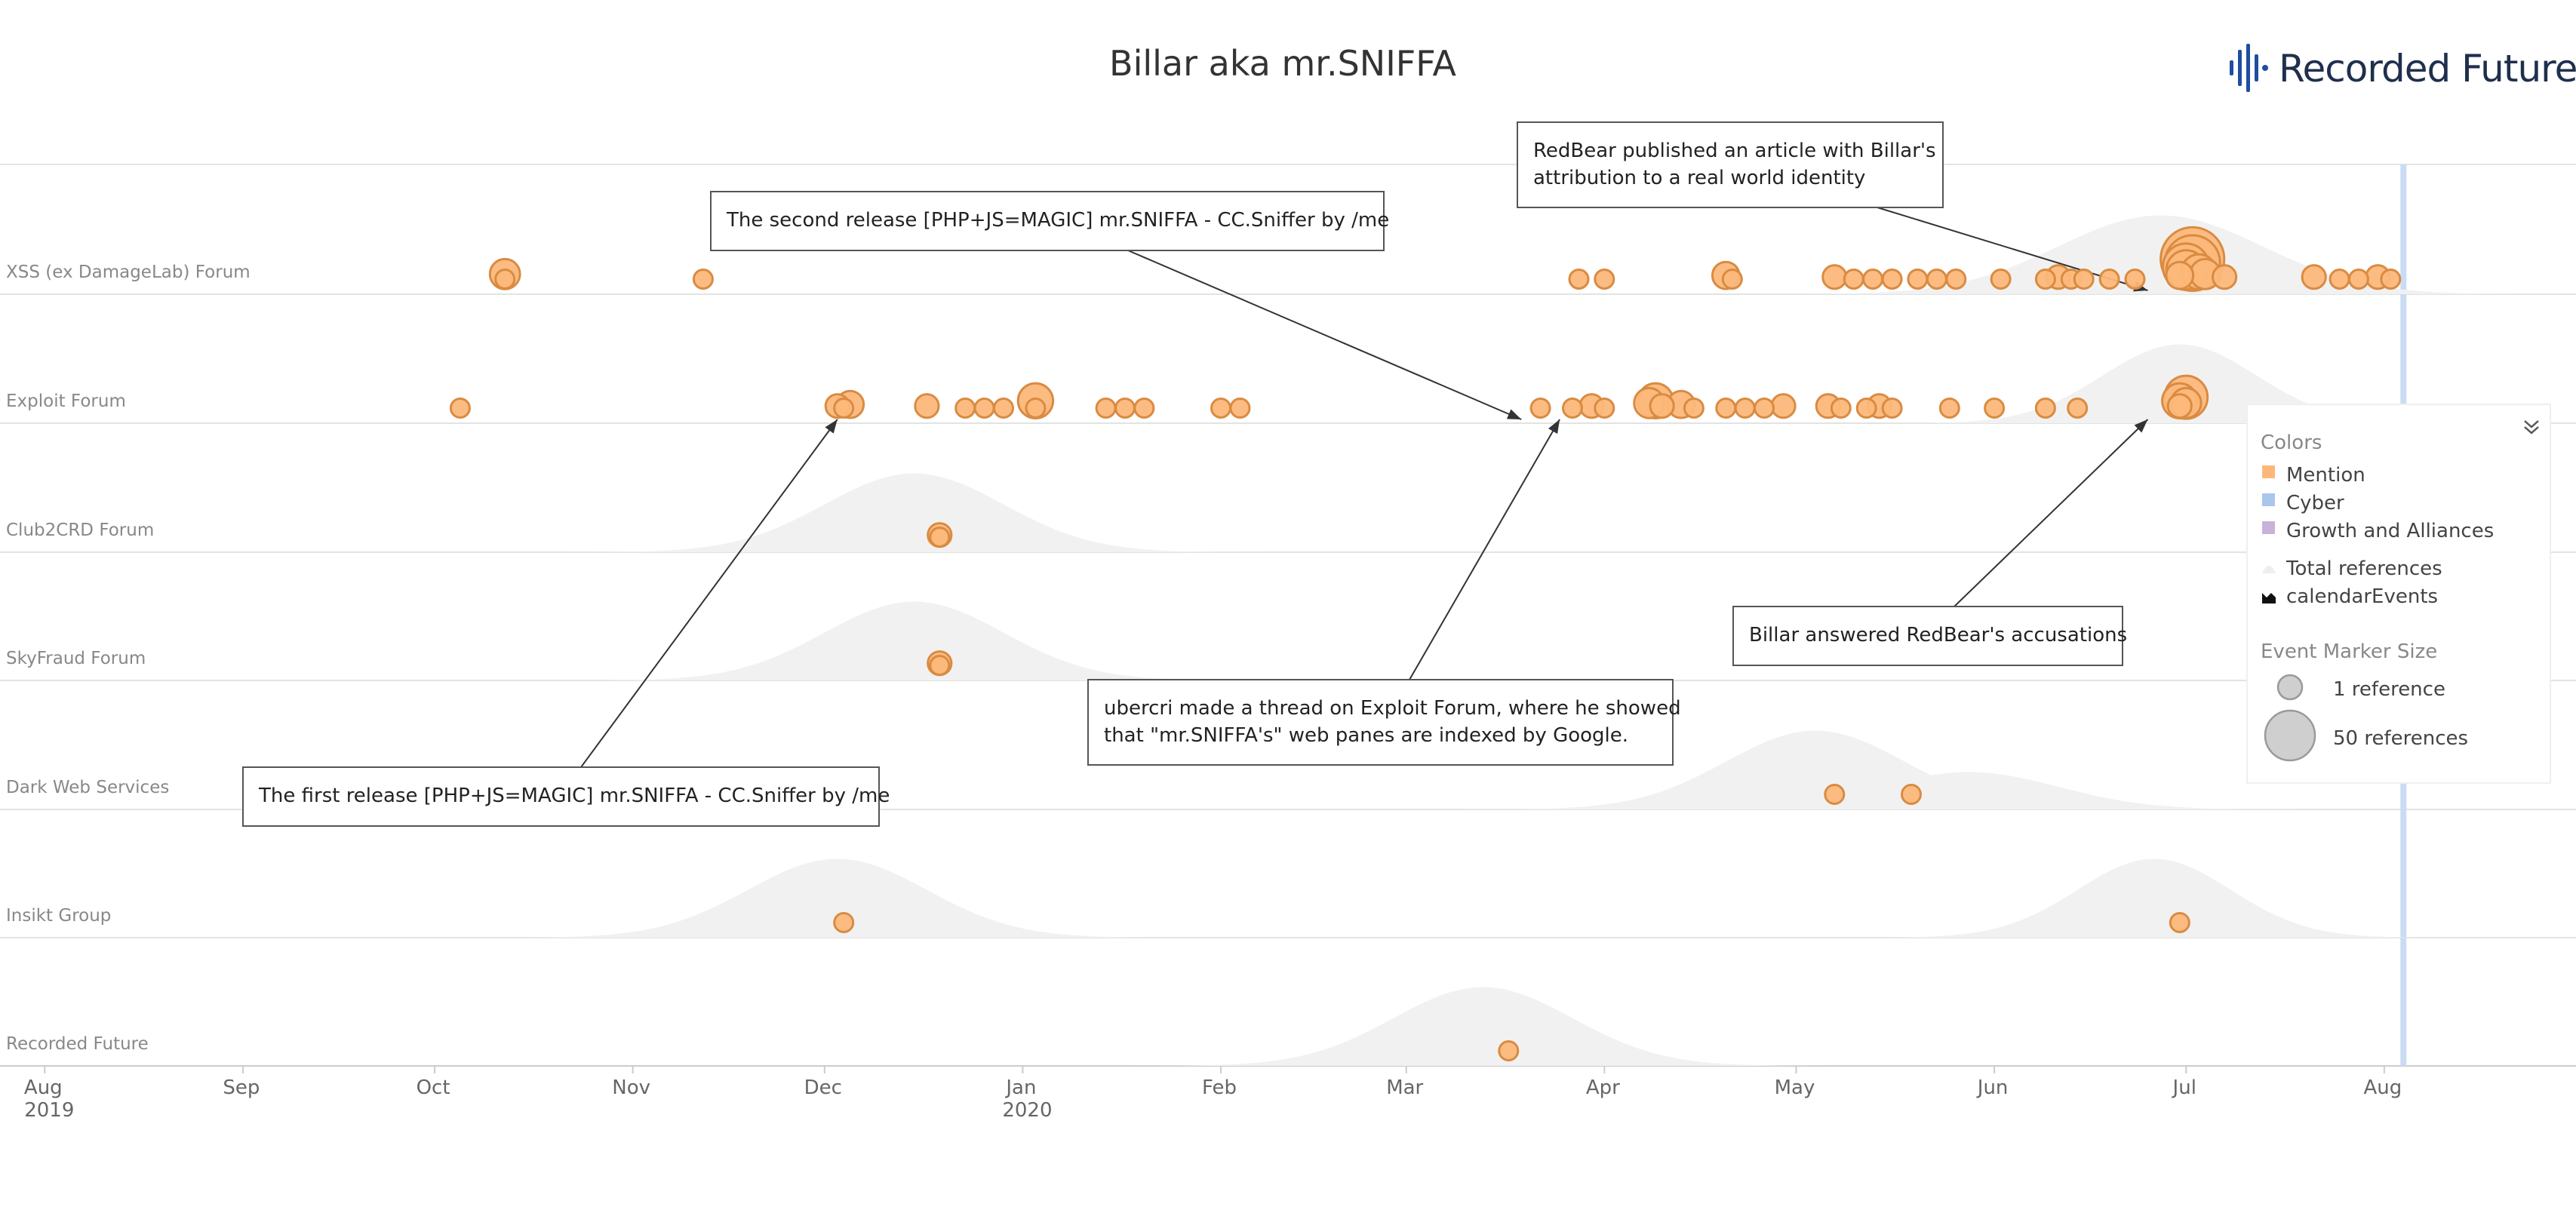  I want to click on legend-label: Growth and Alliances, so click(2390, 531).